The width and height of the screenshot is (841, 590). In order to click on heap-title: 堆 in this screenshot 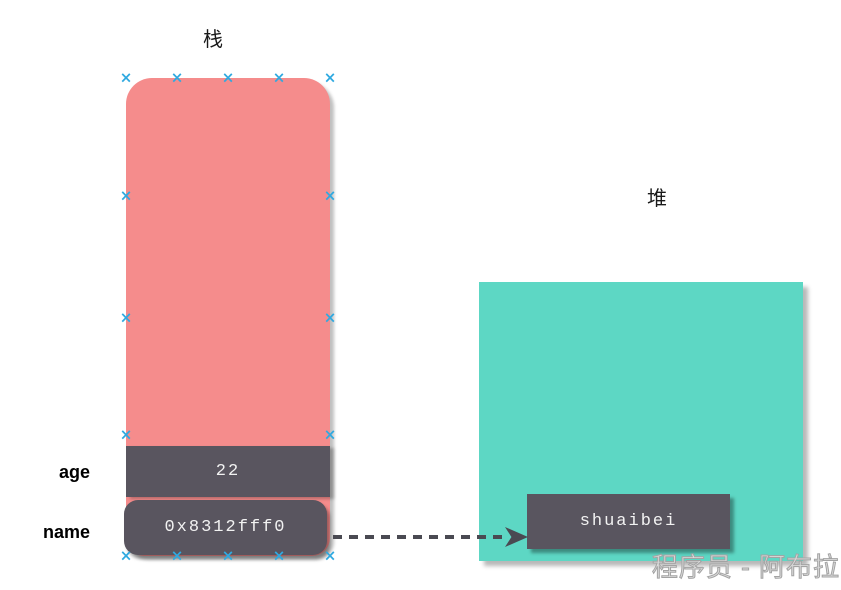, I will do `click(657, 199)`.